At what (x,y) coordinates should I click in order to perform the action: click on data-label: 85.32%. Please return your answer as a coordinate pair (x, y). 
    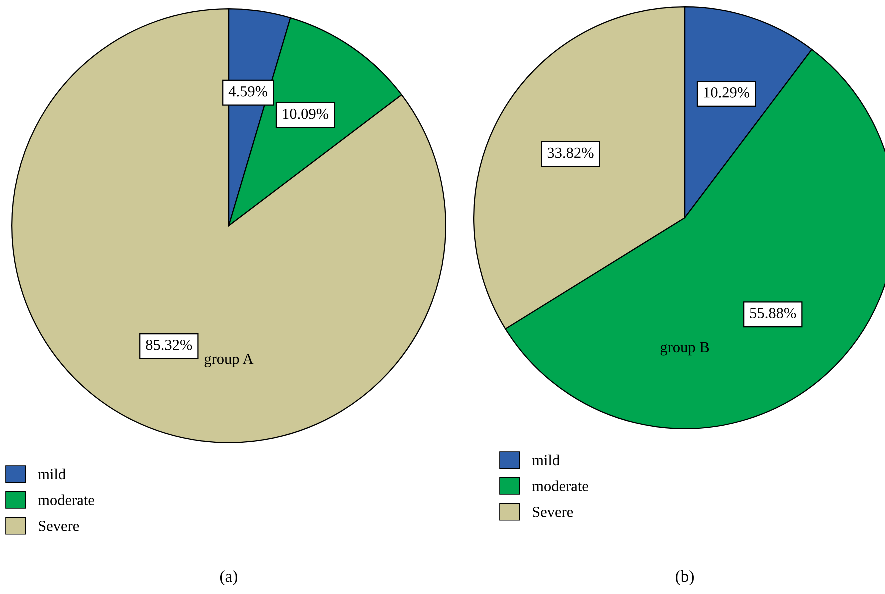
    Looking at the image, I should click on (169, 345).